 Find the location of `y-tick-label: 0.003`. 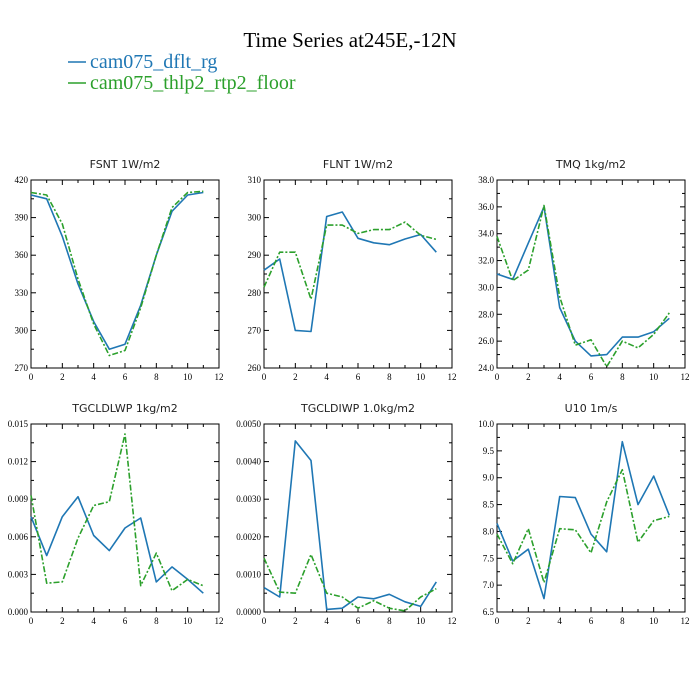

y-tick-label: 0.003 is located at coordinates (18, 574).